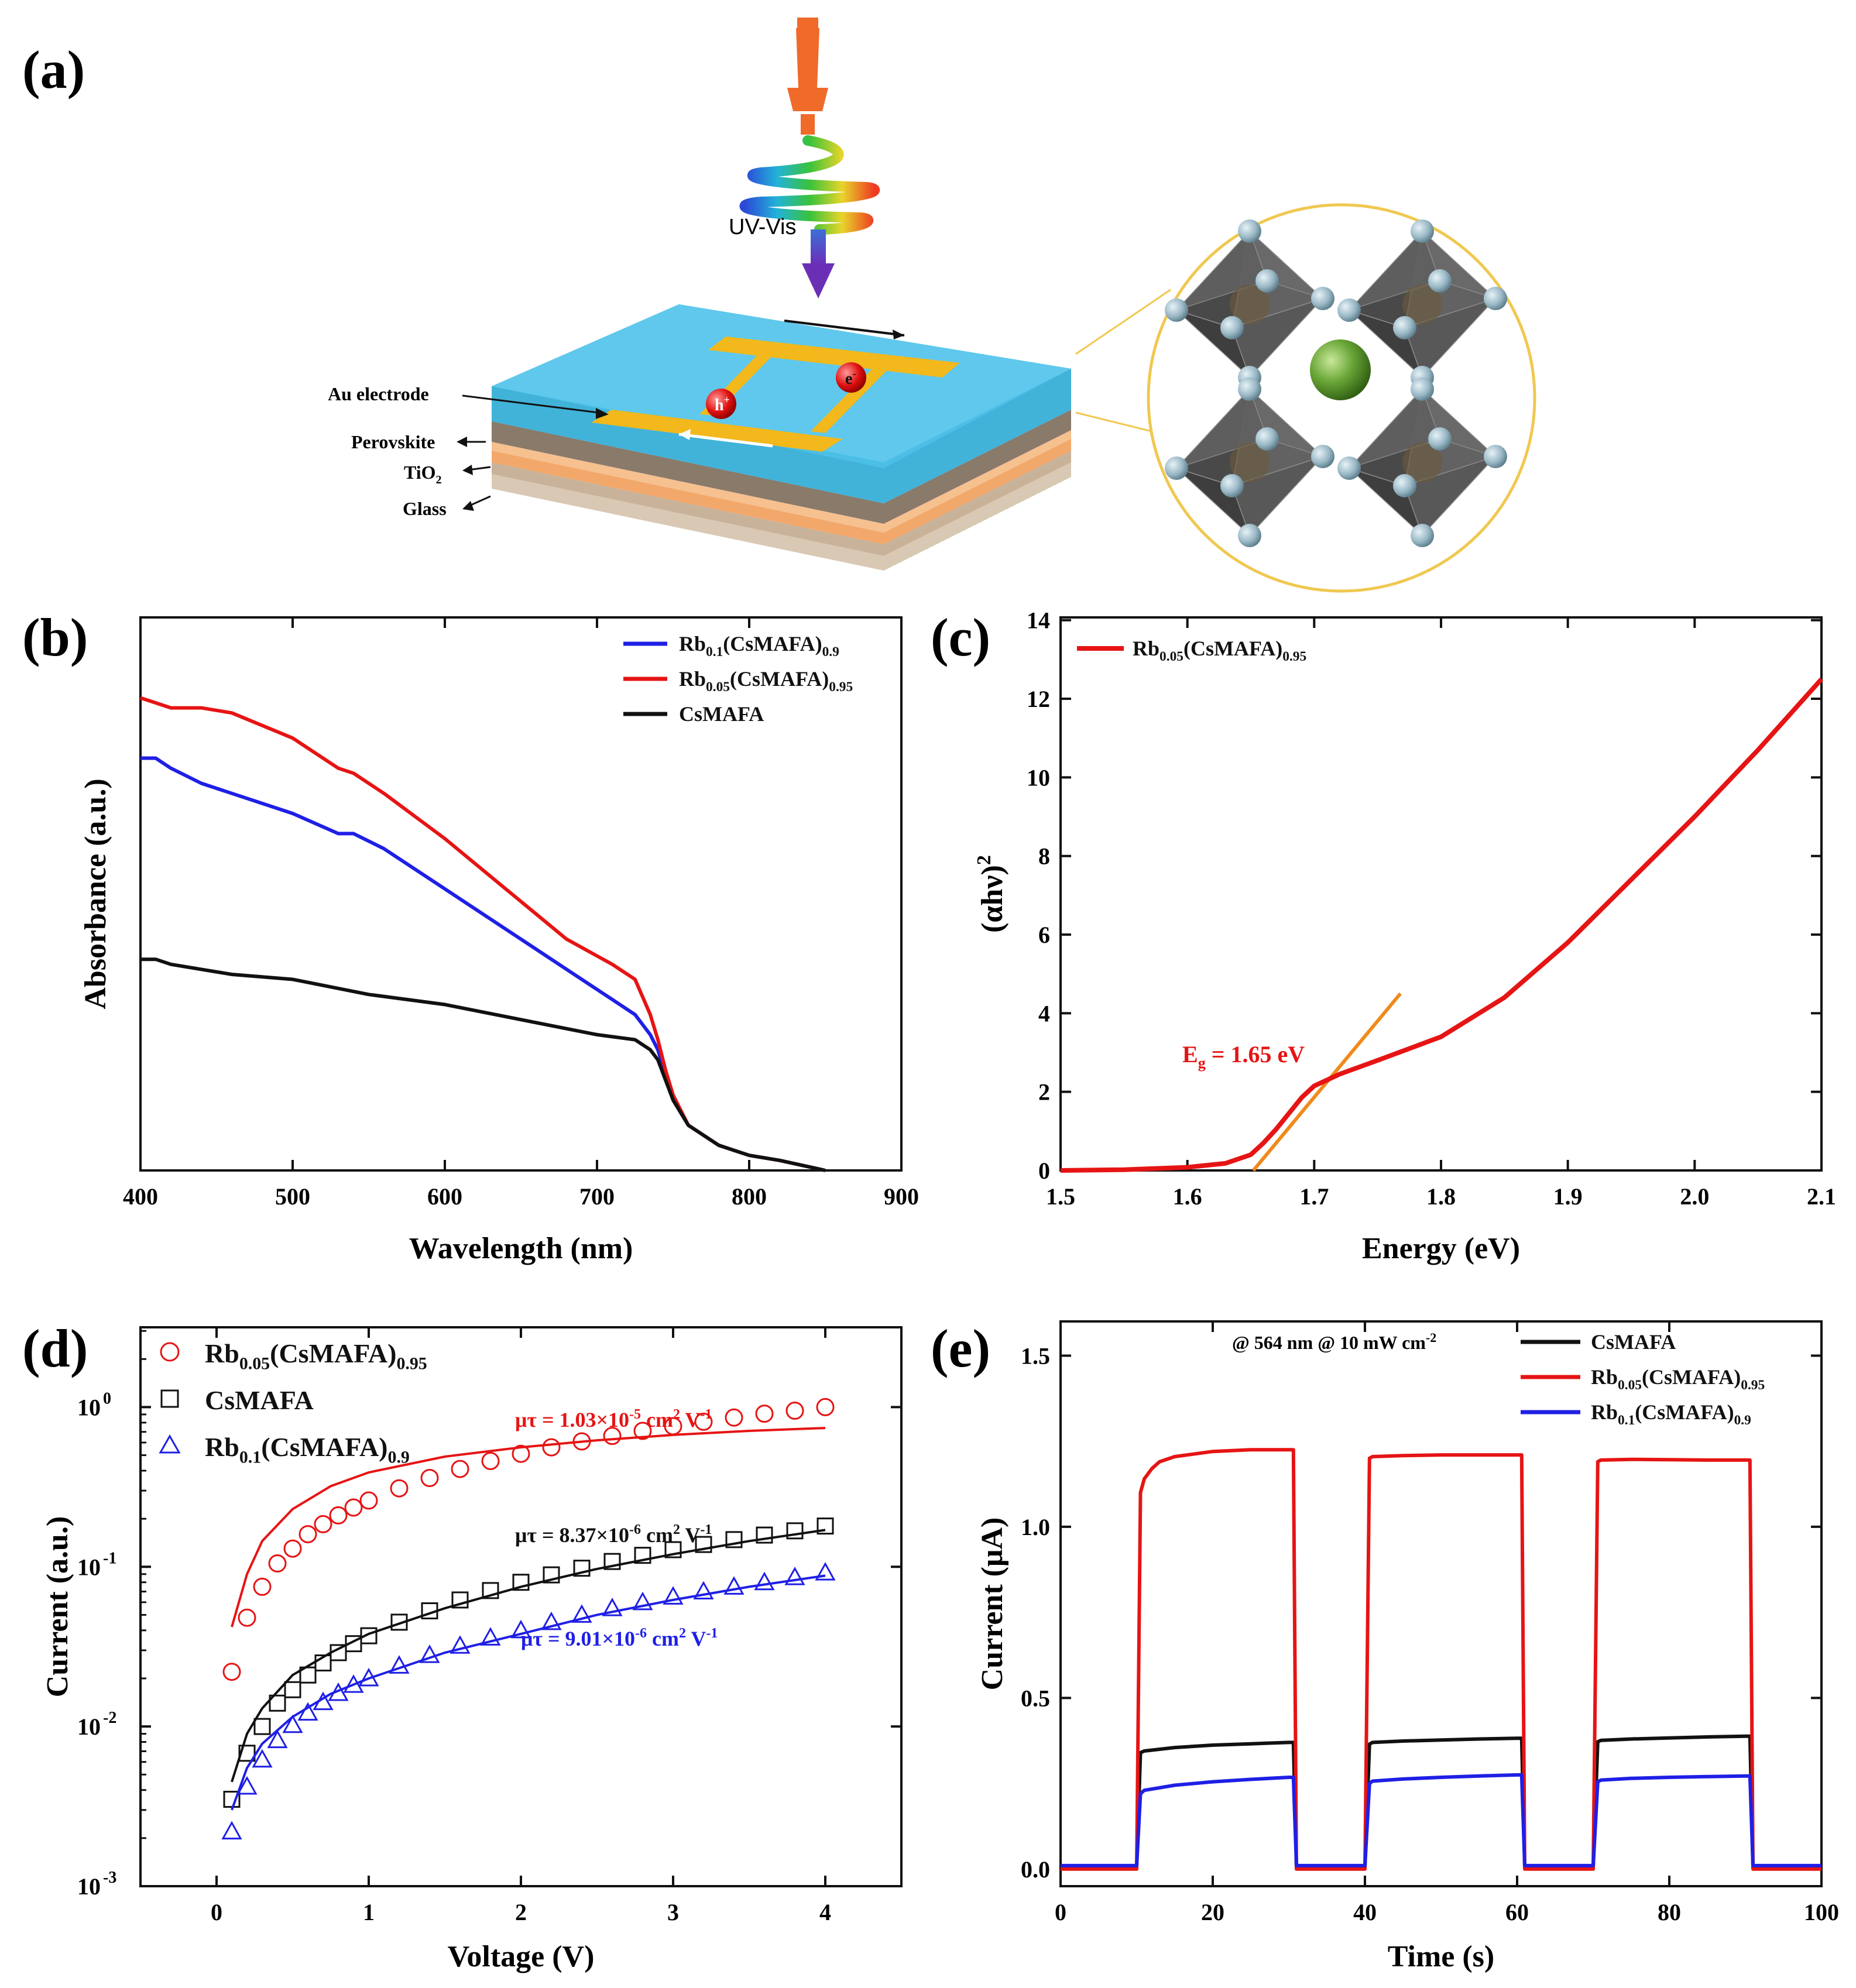 This screenshot has height=1988, width=1856. What do you see at coordinates (673, 1912) in the screenshot?
I see `x-tick-label: 3` at bounding box center [673, 1912].